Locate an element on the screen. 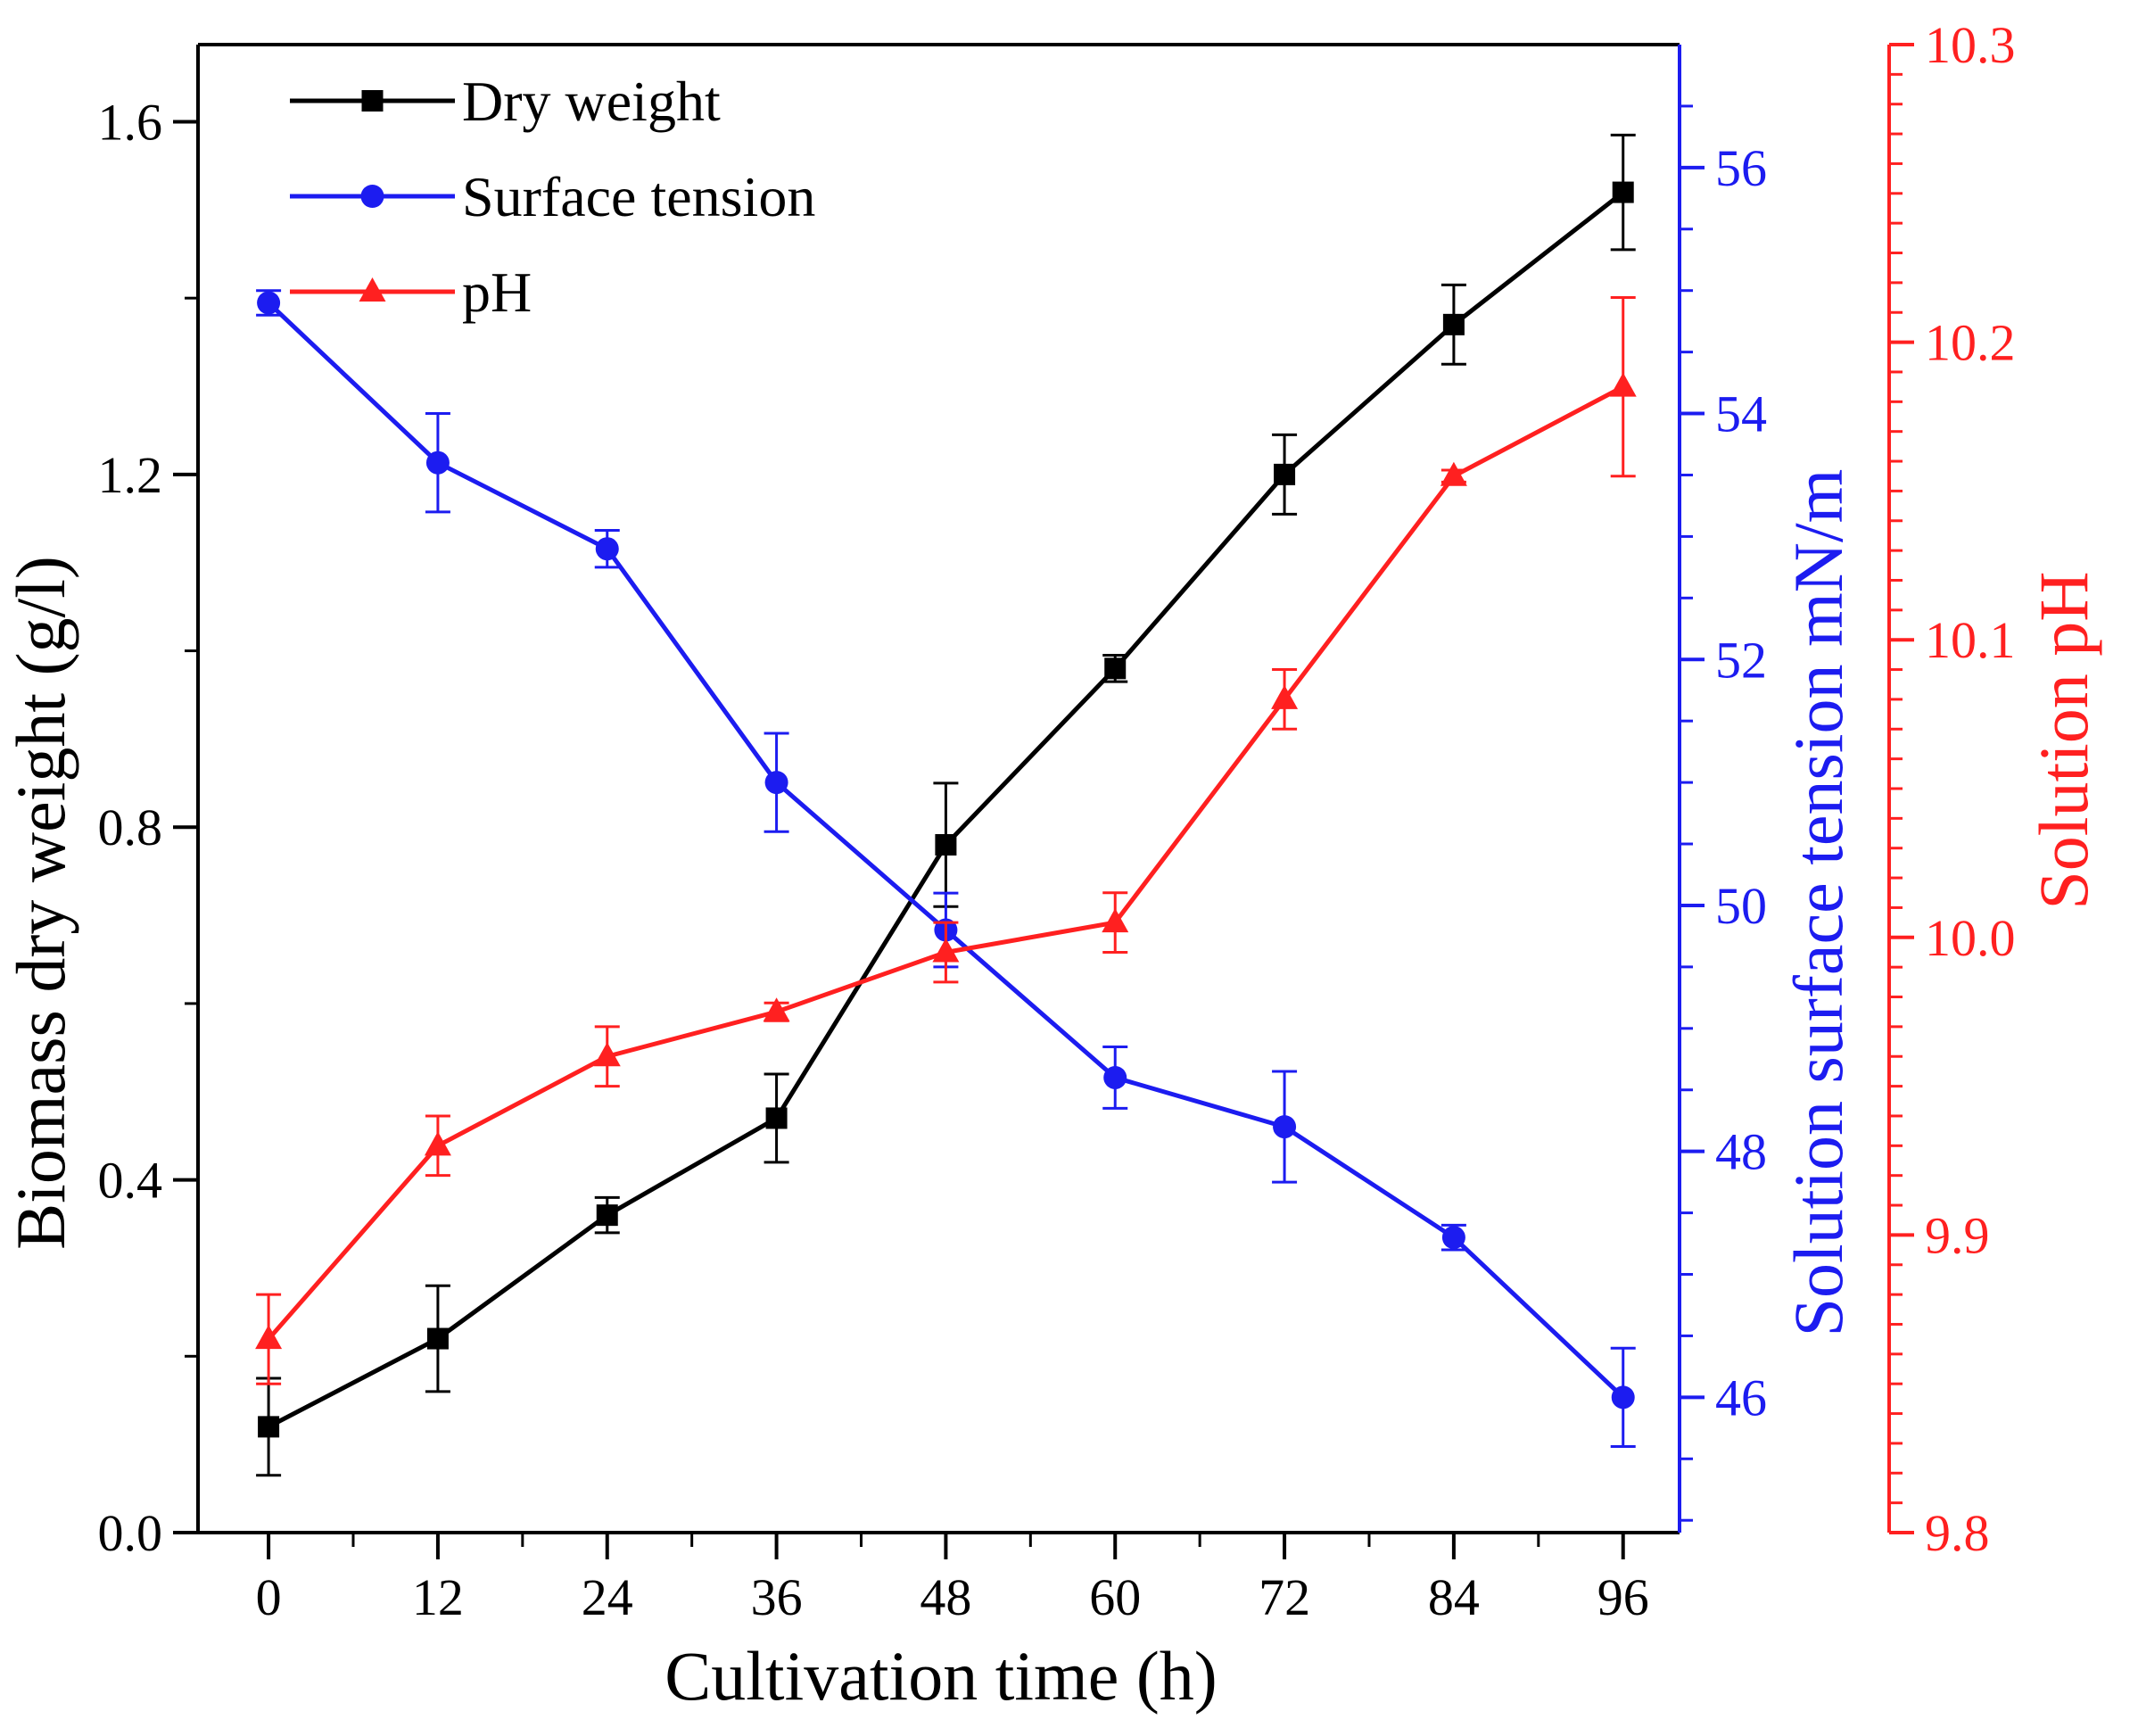 The image size is (2138, 1736). left-tick-label: 0.0 is located at coordinates (130, 1533).